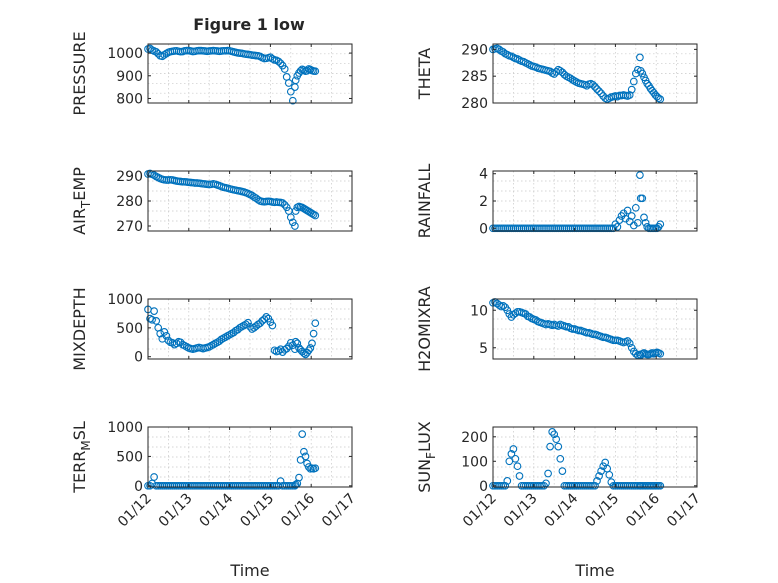 The width and height of the screenshot is (778, 583). Describe the element at coordinates (79, 328) in the screenshot. I see `y-axis-label: MIXDEPTH` at that location.